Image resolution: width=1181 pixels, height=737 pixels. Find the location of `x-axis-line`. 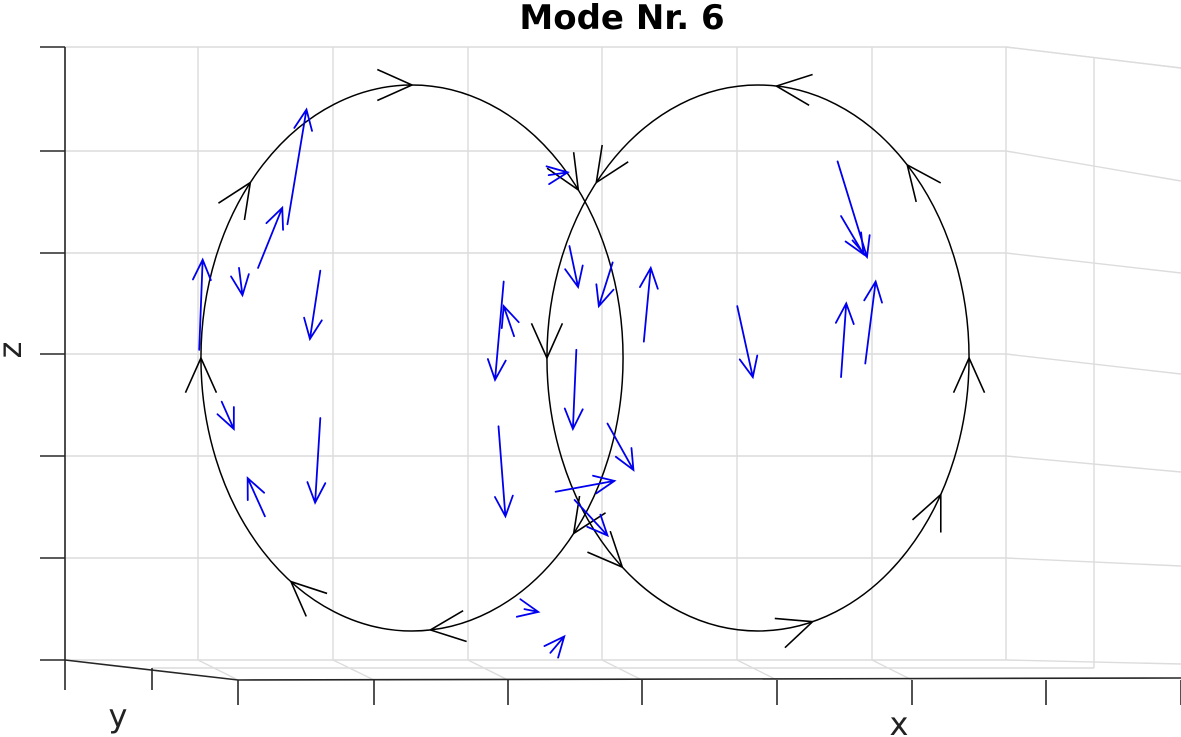

x-axis-line is located at coordinates (709, 679).